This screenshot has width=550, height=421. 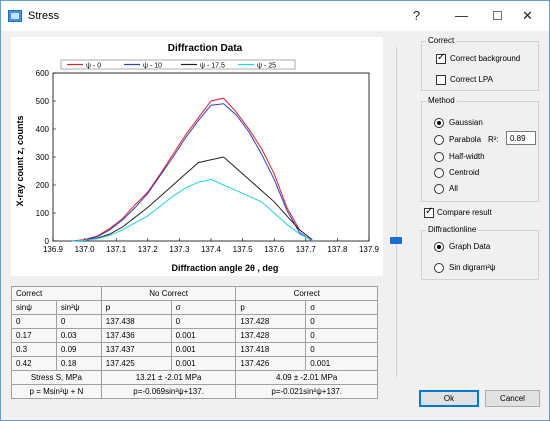 What do you see at coordinates (480, 63) in the screenshot?
I see `correct-groupbox: Correct Correct background Correct LPA` at bounding box center [480, 63].